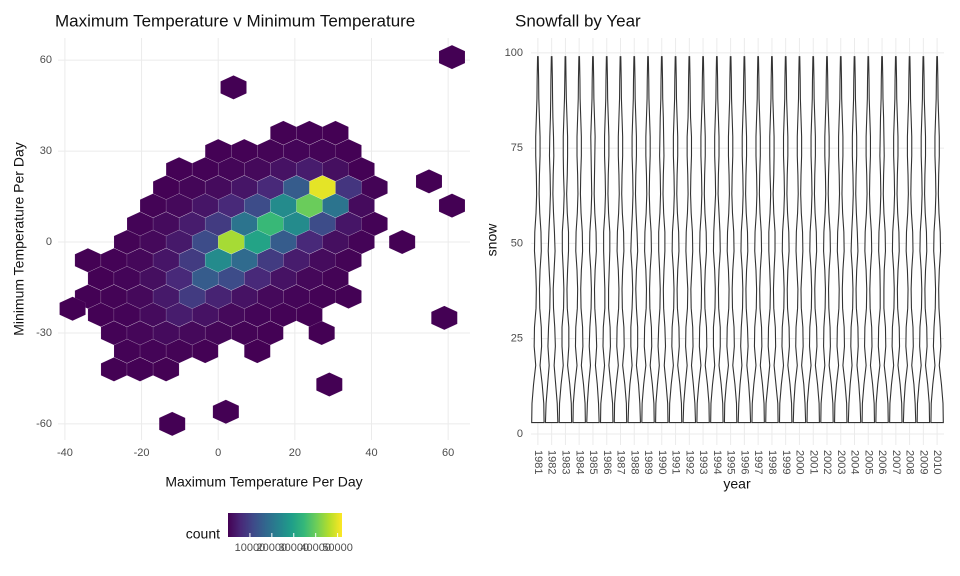  I want to click on x-axis-label: year, so click(737, 484).